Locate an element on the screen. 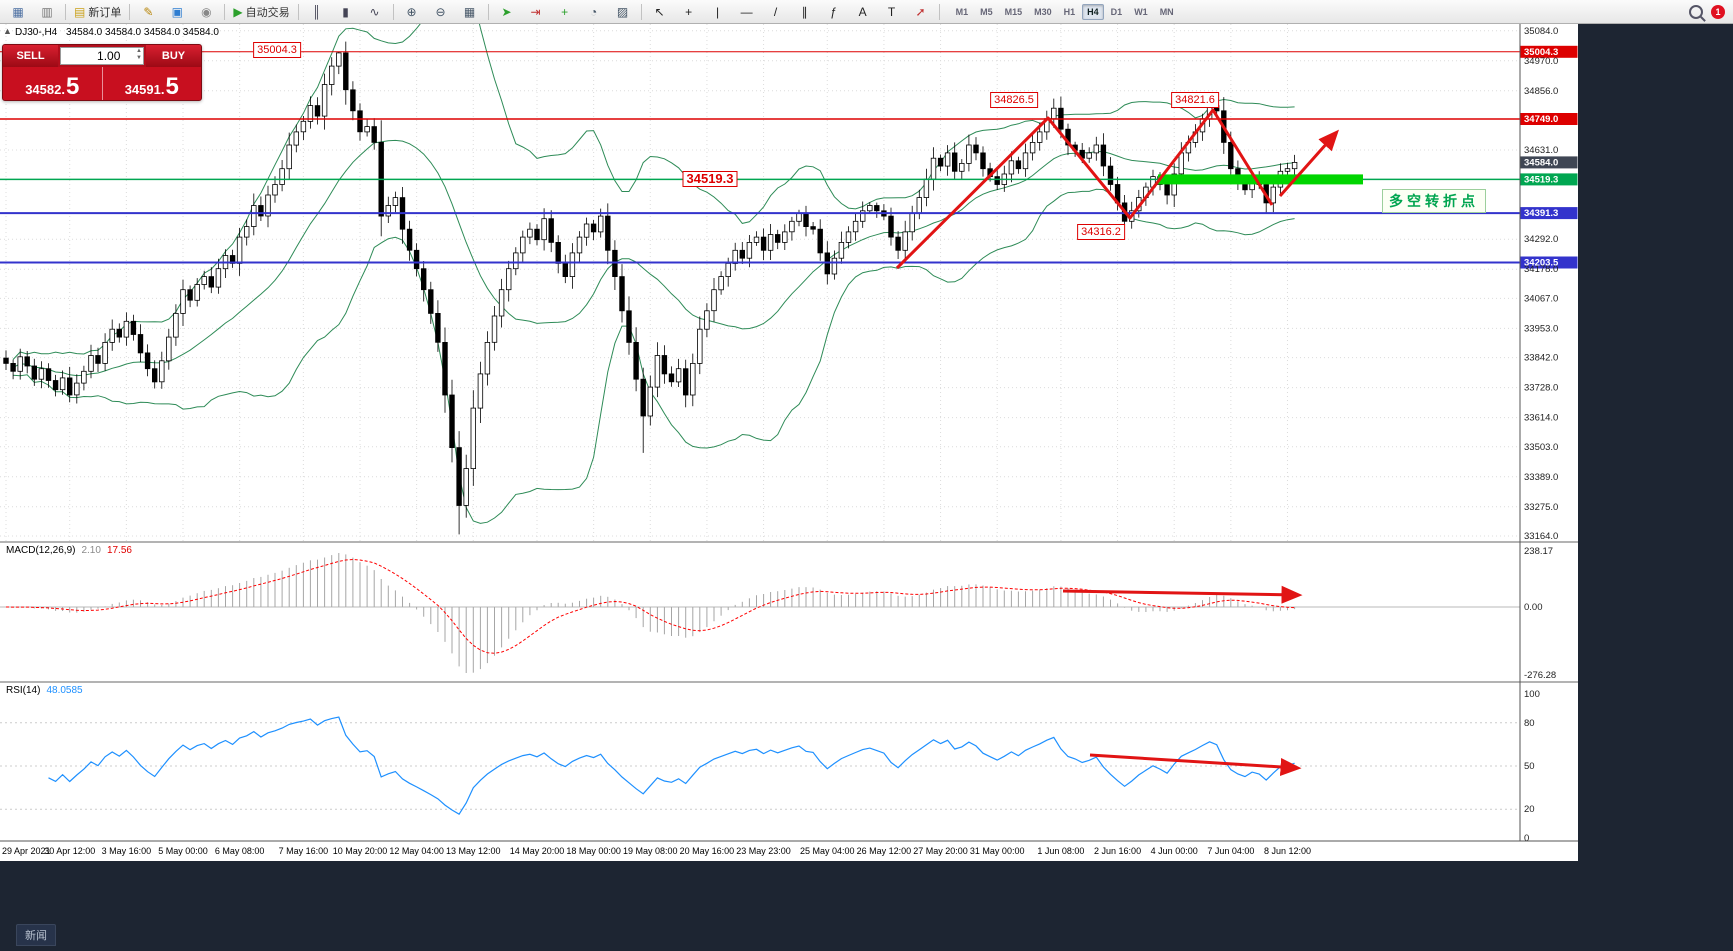  buy-button: BUY is located at coordinates (173, 56).